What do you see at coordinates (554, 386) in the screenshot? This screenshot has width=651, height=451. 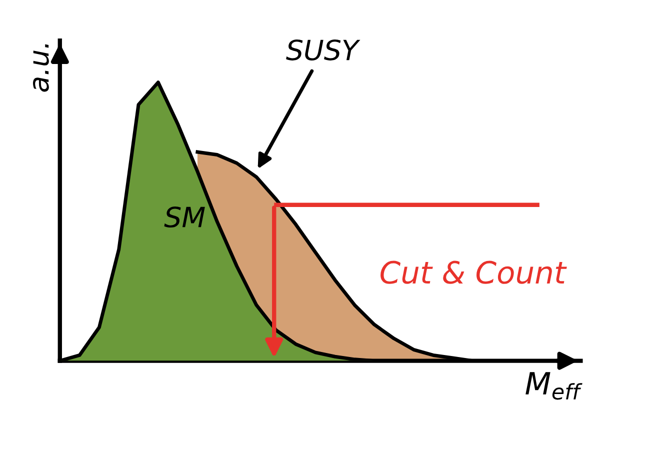 I see `x-axis-title: M$_{eff}$` at bounding box center [554, 386].